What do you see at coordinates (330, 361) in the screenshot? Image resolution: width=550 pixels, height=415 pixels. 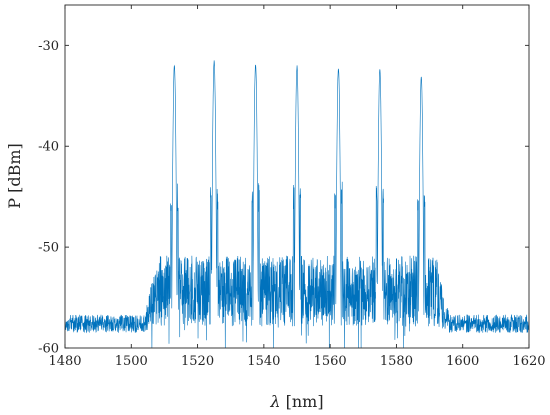 I see `x-tick-label: 1560` at bounding box center [330, 361].